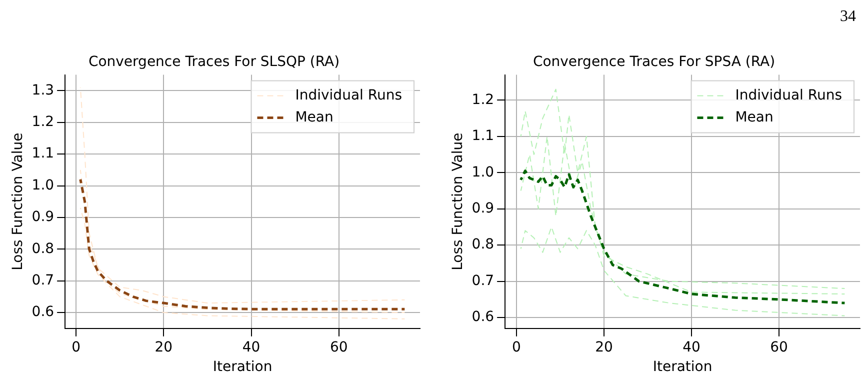 Image resolution: width=868 pixels, height=385 pixels. Describe the element at coordinates (43, 90) in the screenshot. I see `y-tick-label: 1.3` at that location.